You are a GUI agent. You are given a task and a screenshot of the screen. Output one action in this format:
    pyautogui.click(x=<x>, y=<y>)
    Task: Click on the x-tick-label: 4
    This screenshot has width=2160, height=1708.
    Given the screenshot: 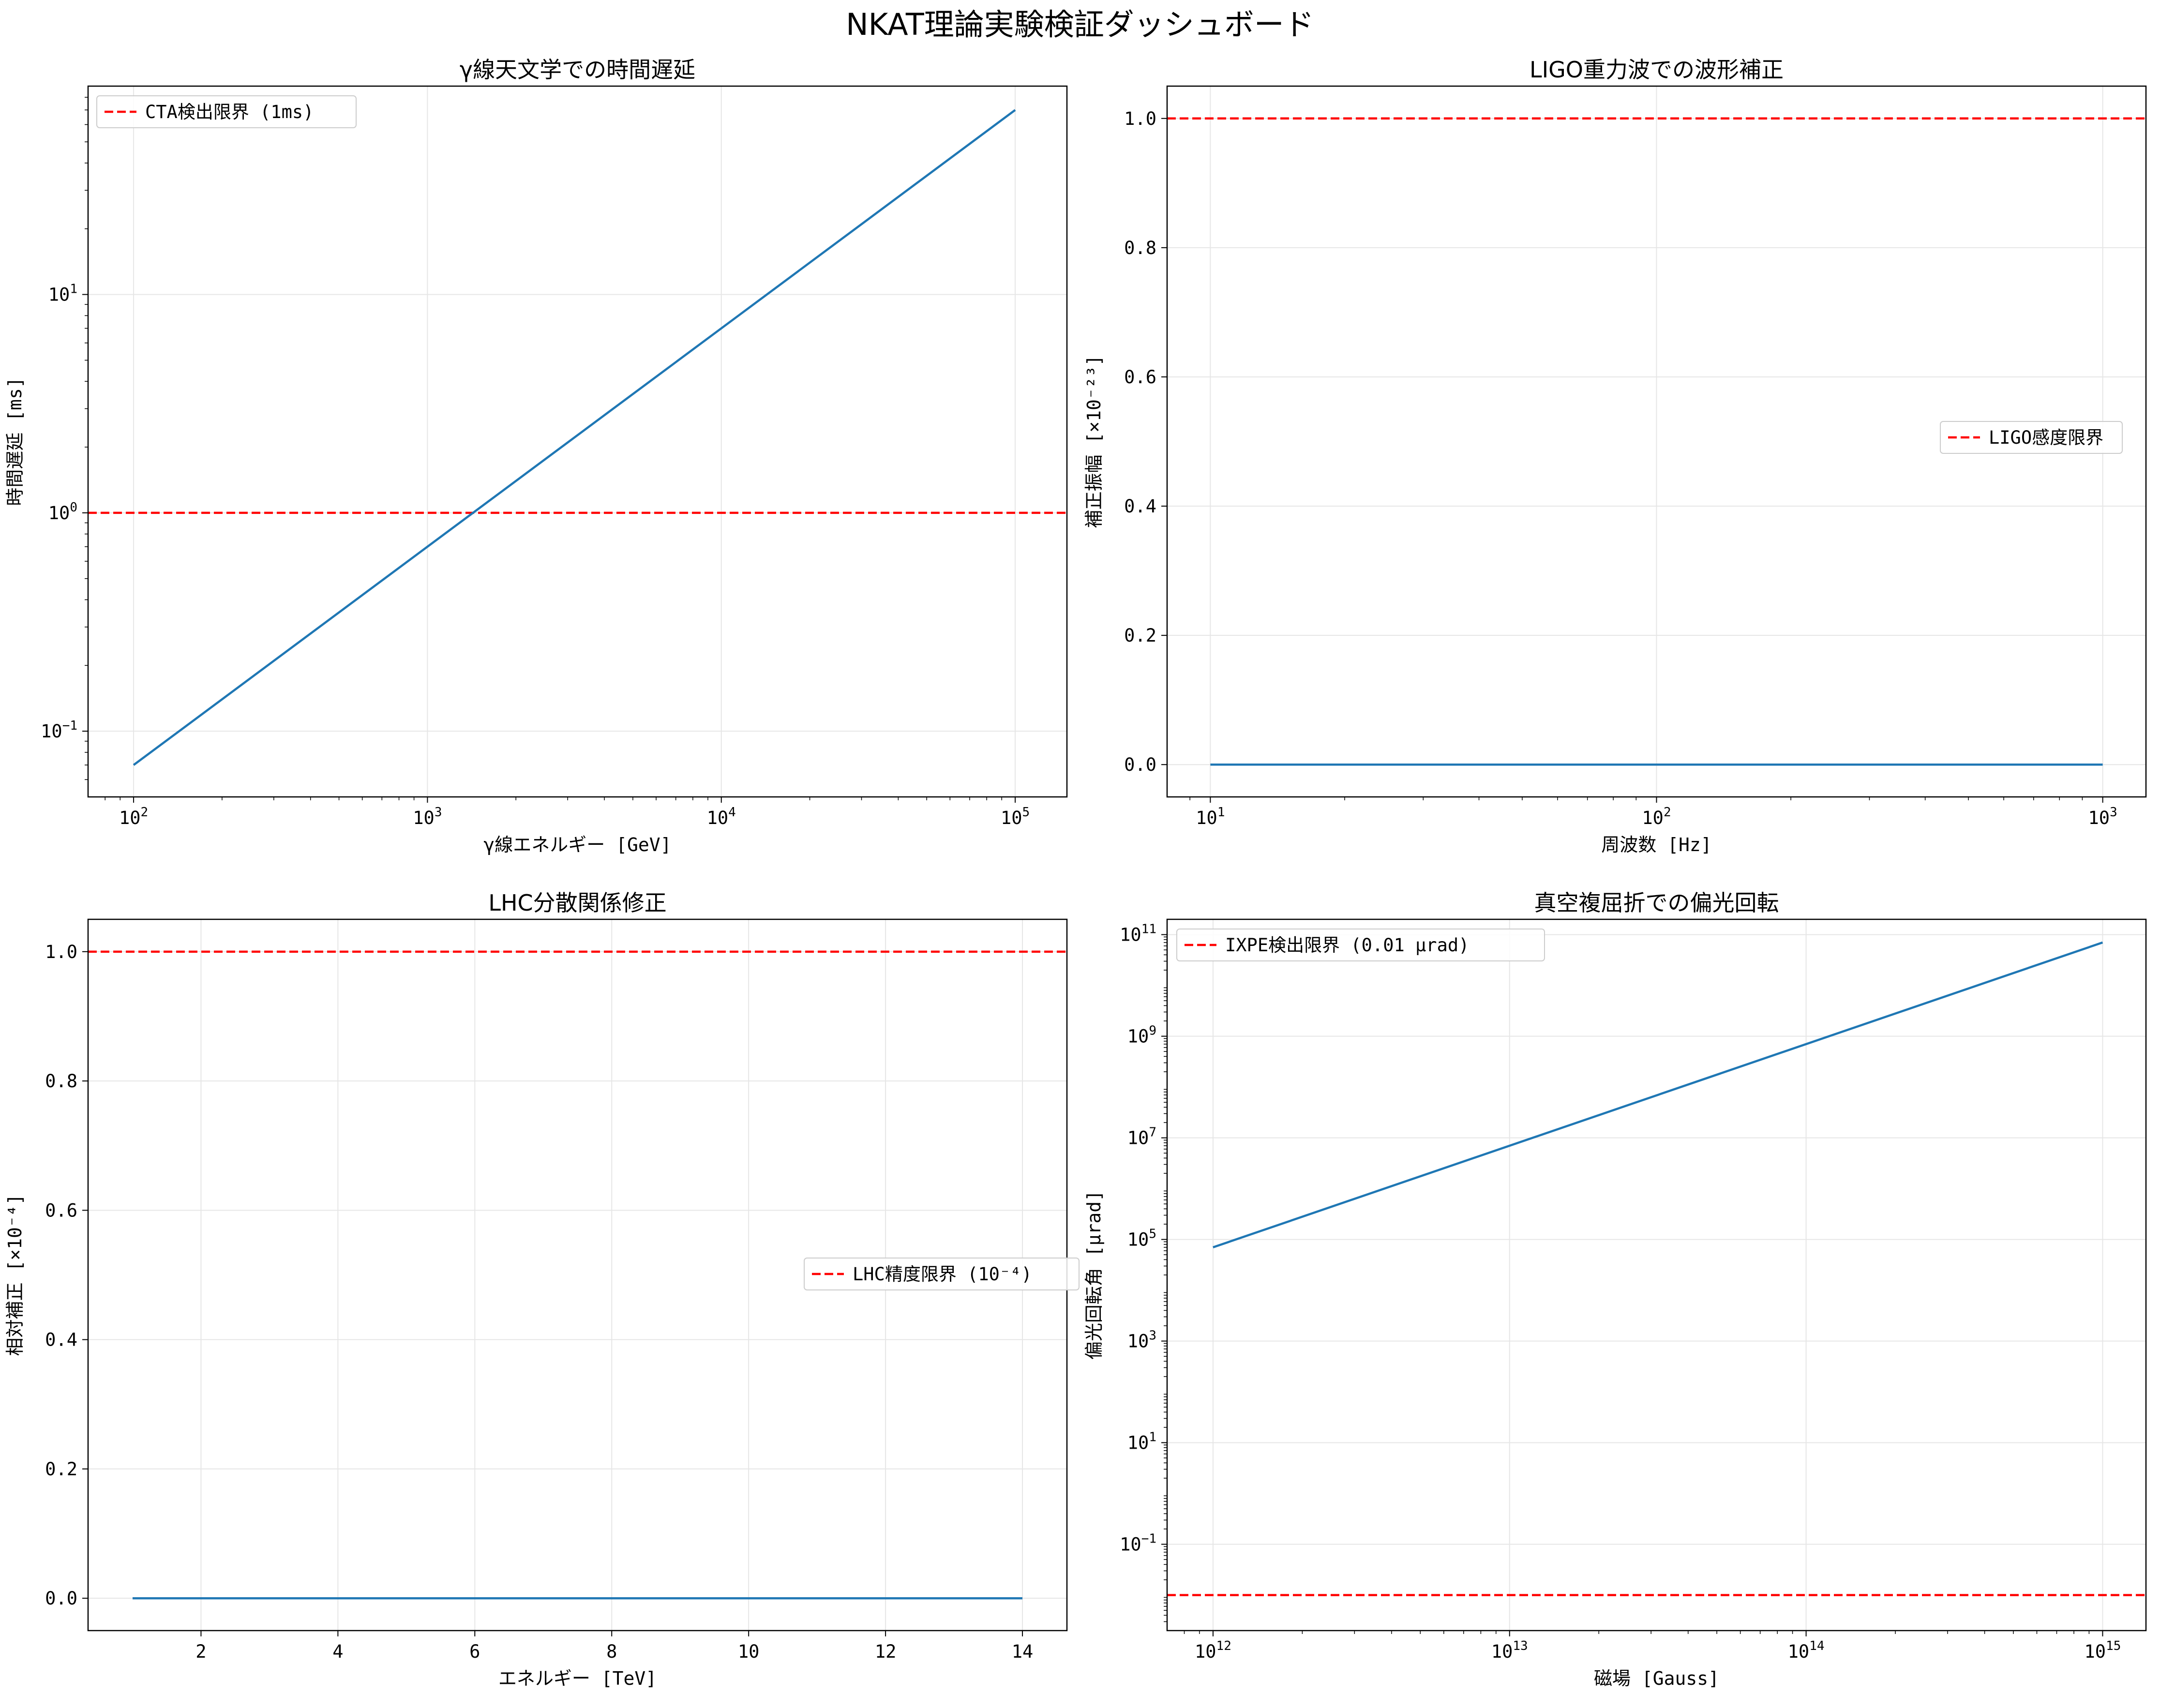 What is the action you would take?
    pyautogui.click(x=338, y=1651)
    